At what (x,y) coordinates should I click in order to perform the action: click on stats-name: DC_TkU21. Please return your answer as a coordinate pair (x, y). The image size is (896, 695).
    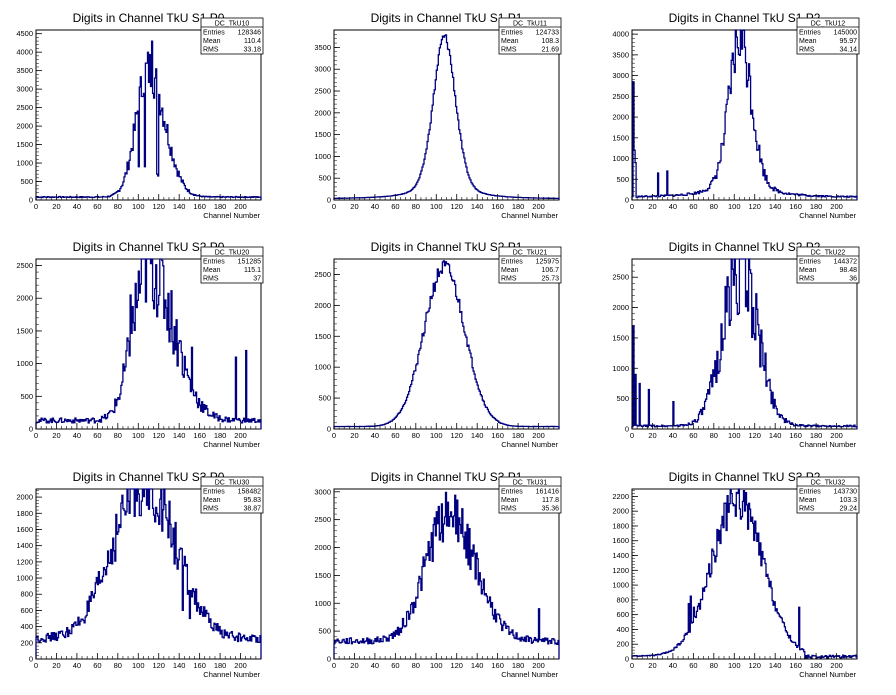
    Looking at the image, I should click on (530, 253).